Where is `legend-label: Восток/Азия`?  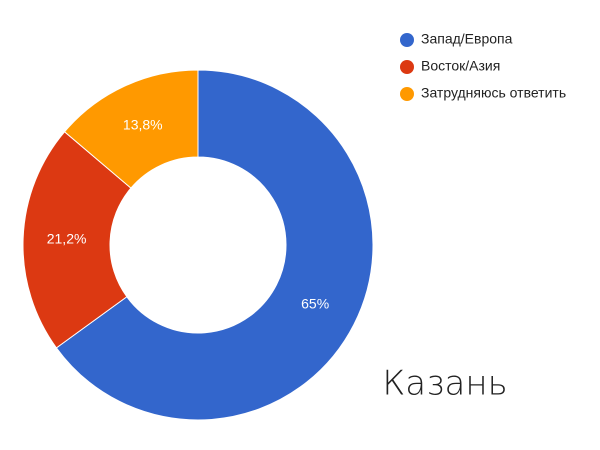 legend-label: Восток/Азия is located at coordinates (460, 66).